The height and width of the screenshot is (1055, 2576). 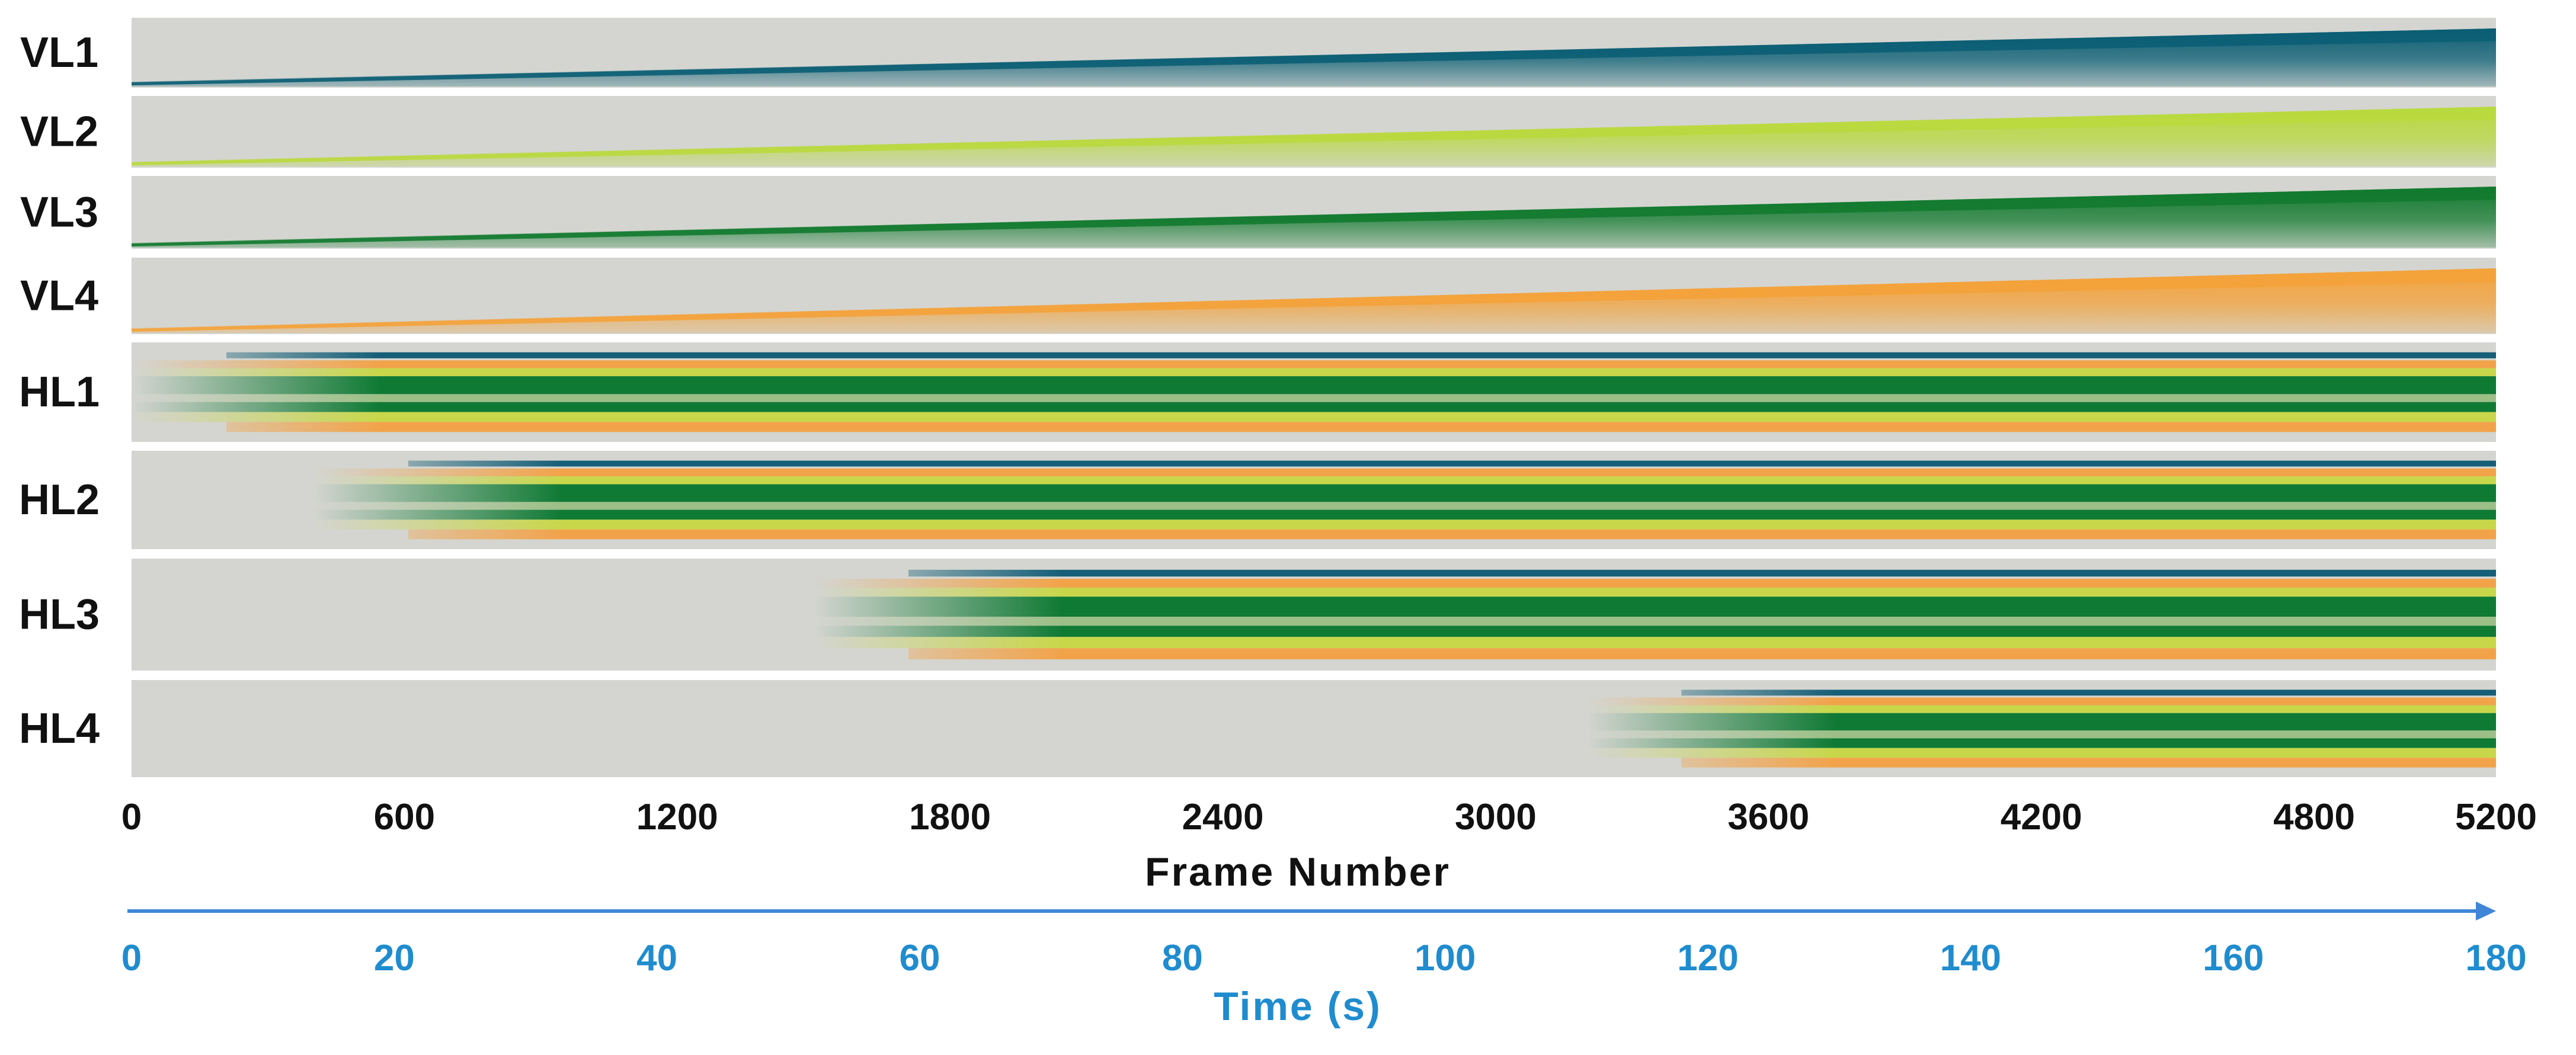 What do you see at coordinates (1314, 216) in the screenshot?
I see `series-edge-vl3` at bounding box center [1314, 216].